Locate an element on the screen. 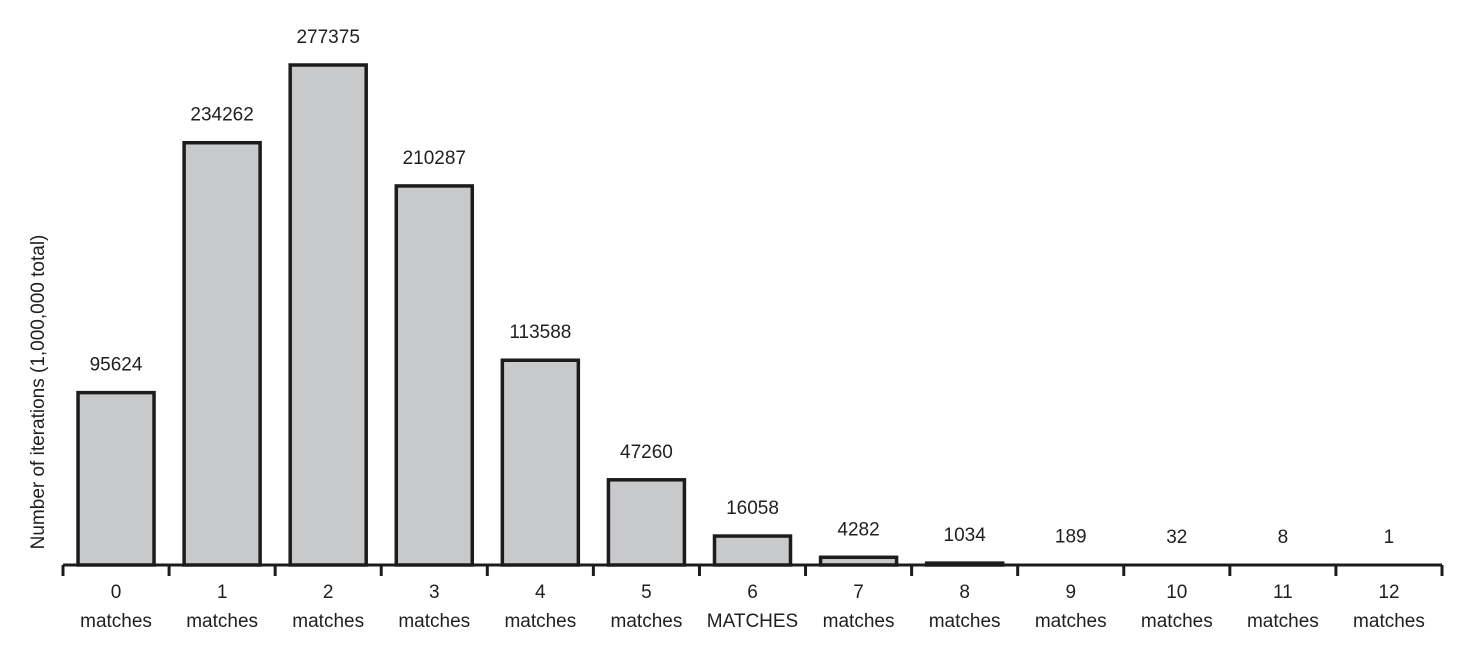  x-tick-label: 5 is located at coordinates (646, 592).